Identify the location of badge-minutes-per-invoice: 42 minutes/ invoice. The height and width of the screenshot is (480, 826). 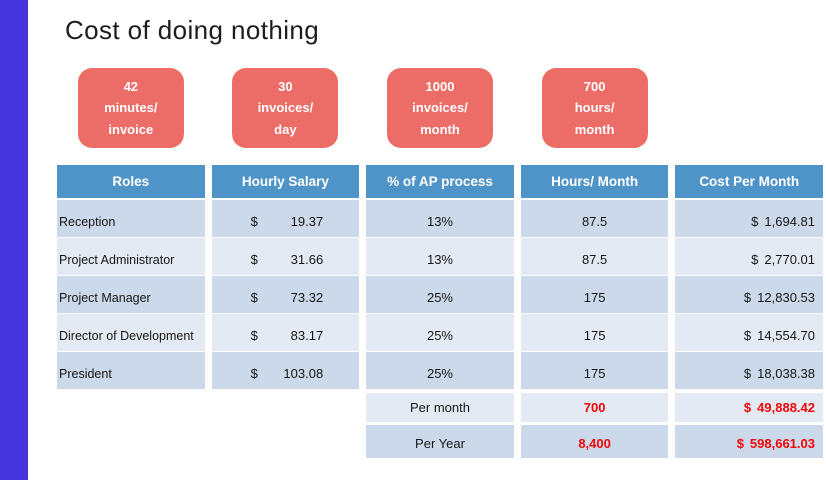
(130, 108).